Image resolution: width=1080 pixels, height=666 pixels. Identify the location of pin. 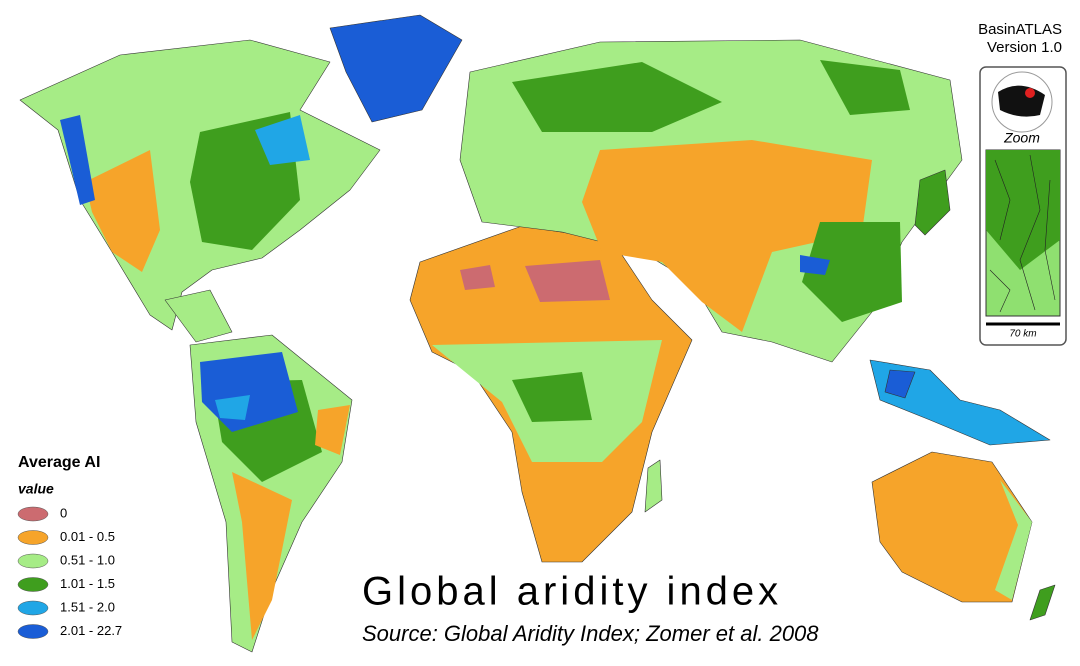
(1030, 93).